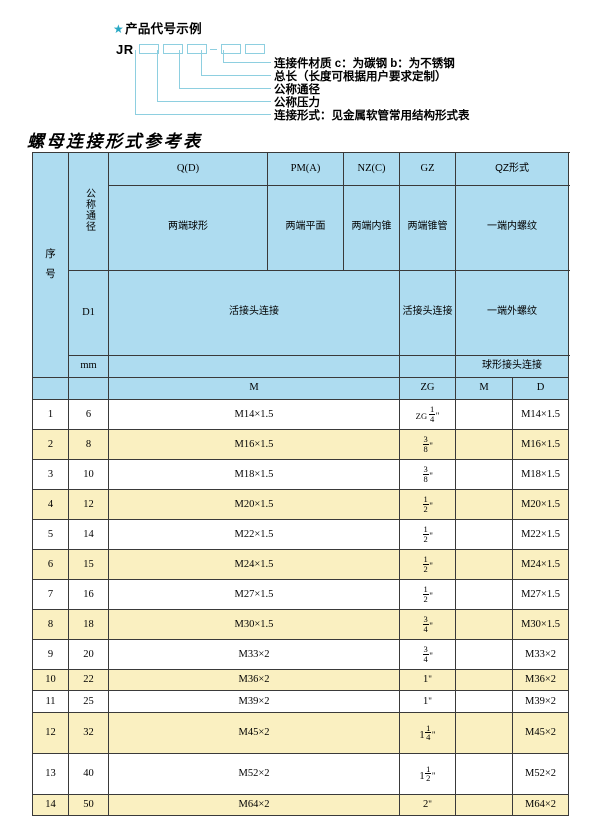 The width and height of the screenshot is (600, 816). What do you see at coordinates (50, 624) in the screenshot?
I see `cell-index: 8` at bounding box center [50, 624].